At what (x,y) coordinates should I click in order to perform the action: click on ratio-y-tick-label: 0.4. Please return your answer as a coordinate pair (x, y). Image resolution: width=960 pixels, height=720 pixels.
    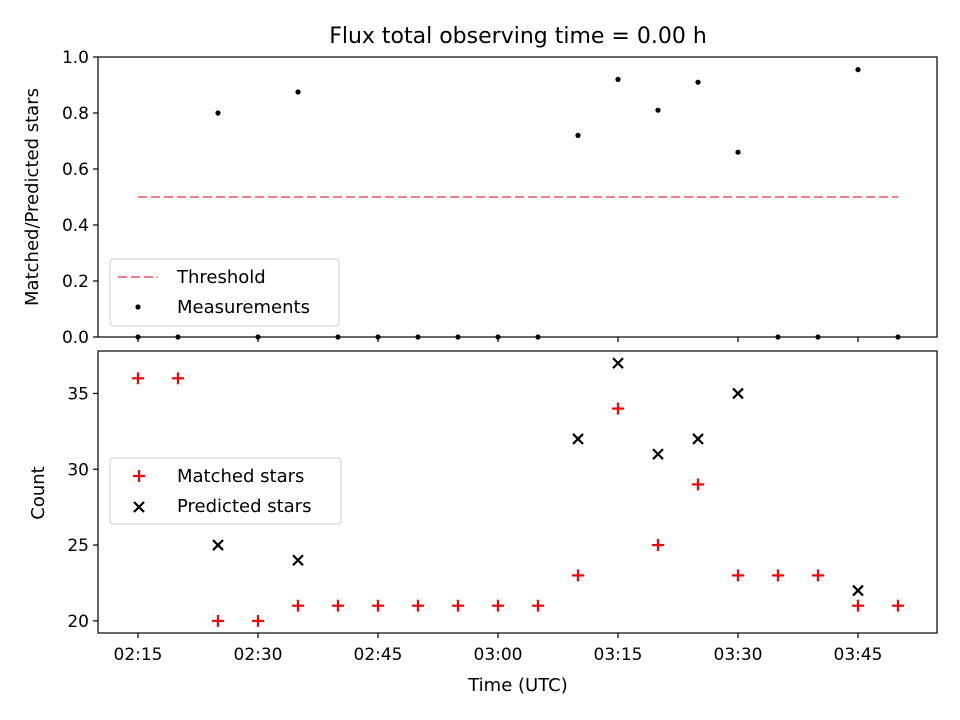
    Looking at the image, I should click on (75, 226).